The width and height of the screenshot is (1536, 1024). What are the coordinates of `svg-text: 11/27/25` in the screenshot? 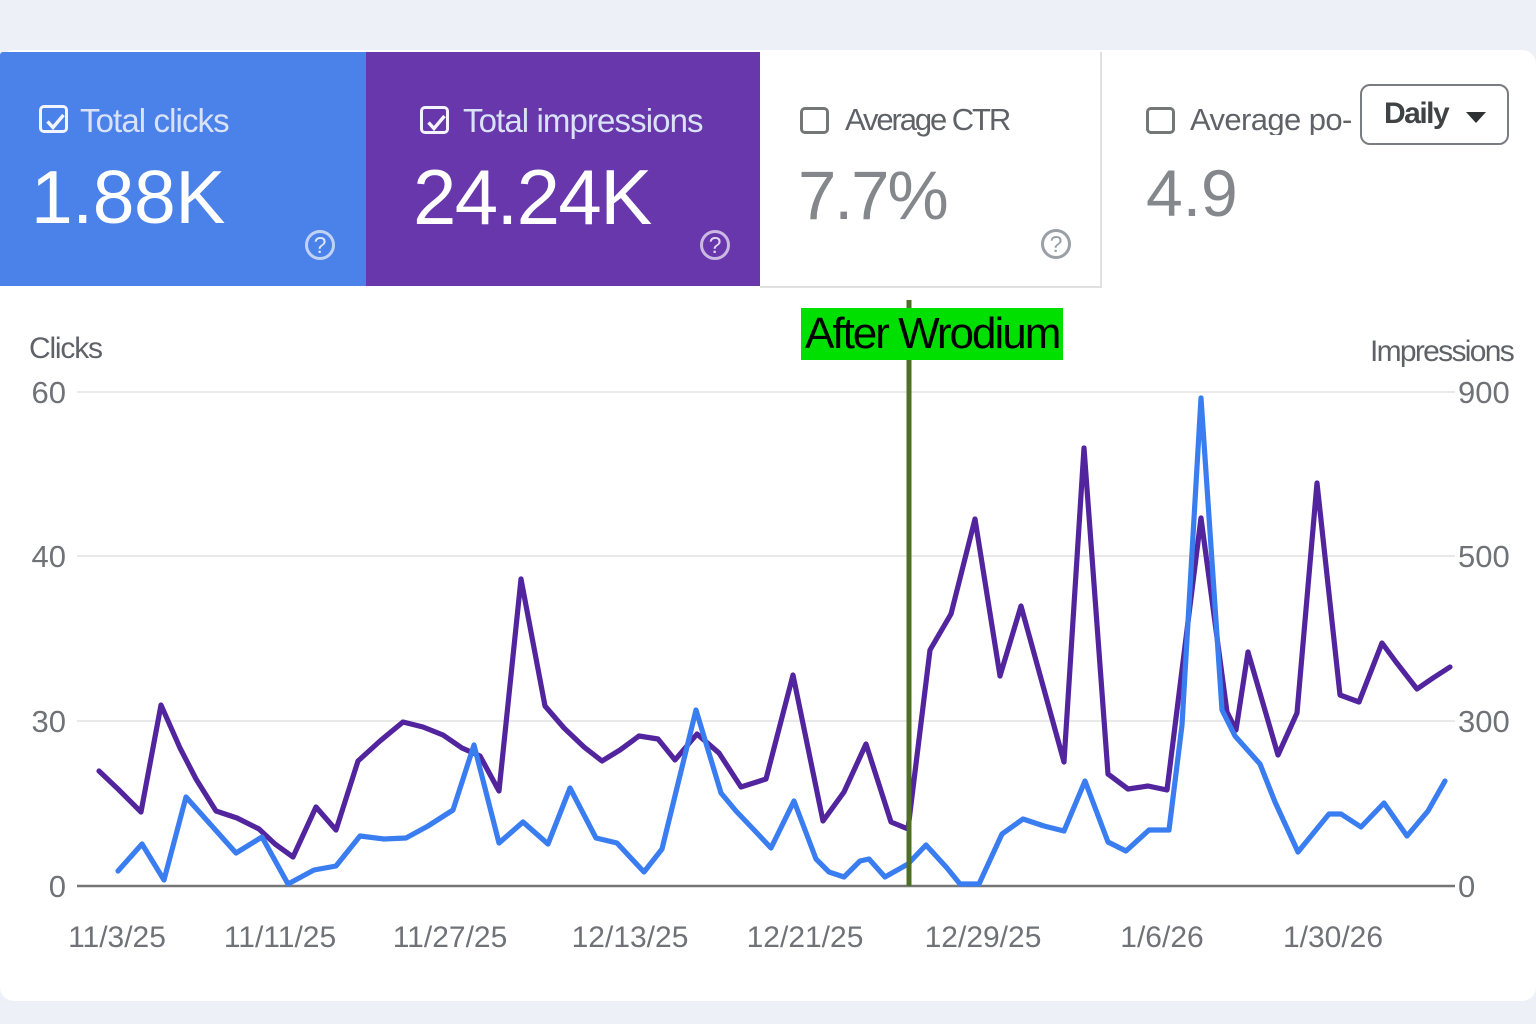 It's located at (450, 937).